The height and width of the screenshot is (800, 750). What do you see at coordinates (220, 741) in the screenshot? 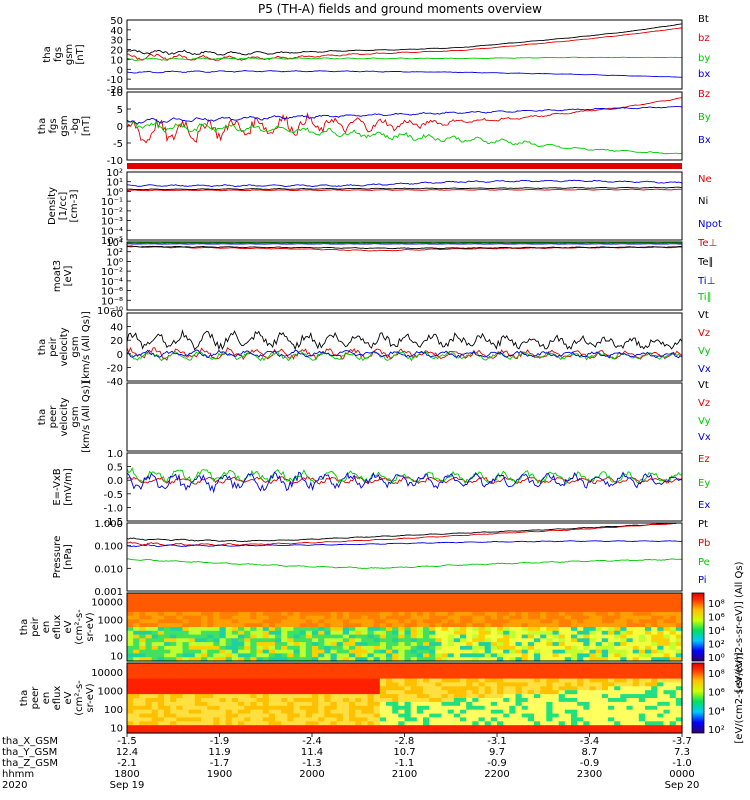
I see `axis-value: -1.9` at bounding box center [220, 741].